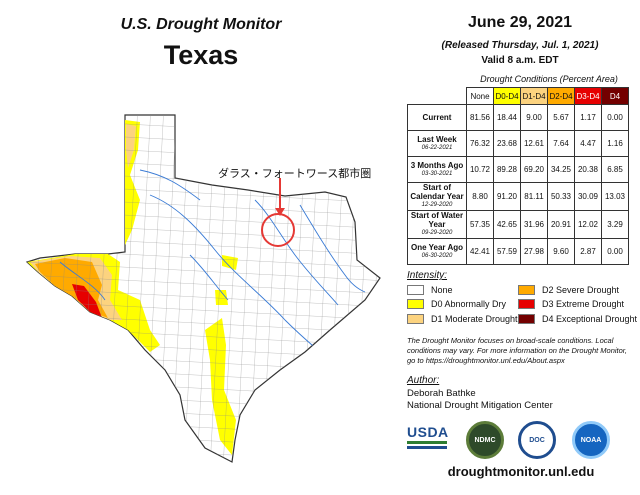 This screenshot has height=495, width=640. I want to click on legend-item-d1: D1 Moderate Drought, so click(462, 319).